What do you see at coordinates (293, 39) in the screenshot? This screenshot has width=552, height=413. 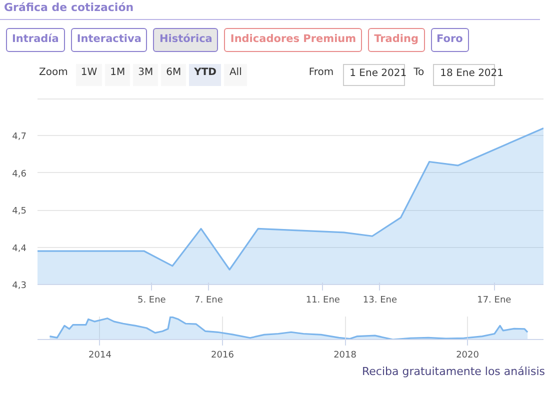 I see `text: Indicadores Premium` at bounding box center [293, 39].